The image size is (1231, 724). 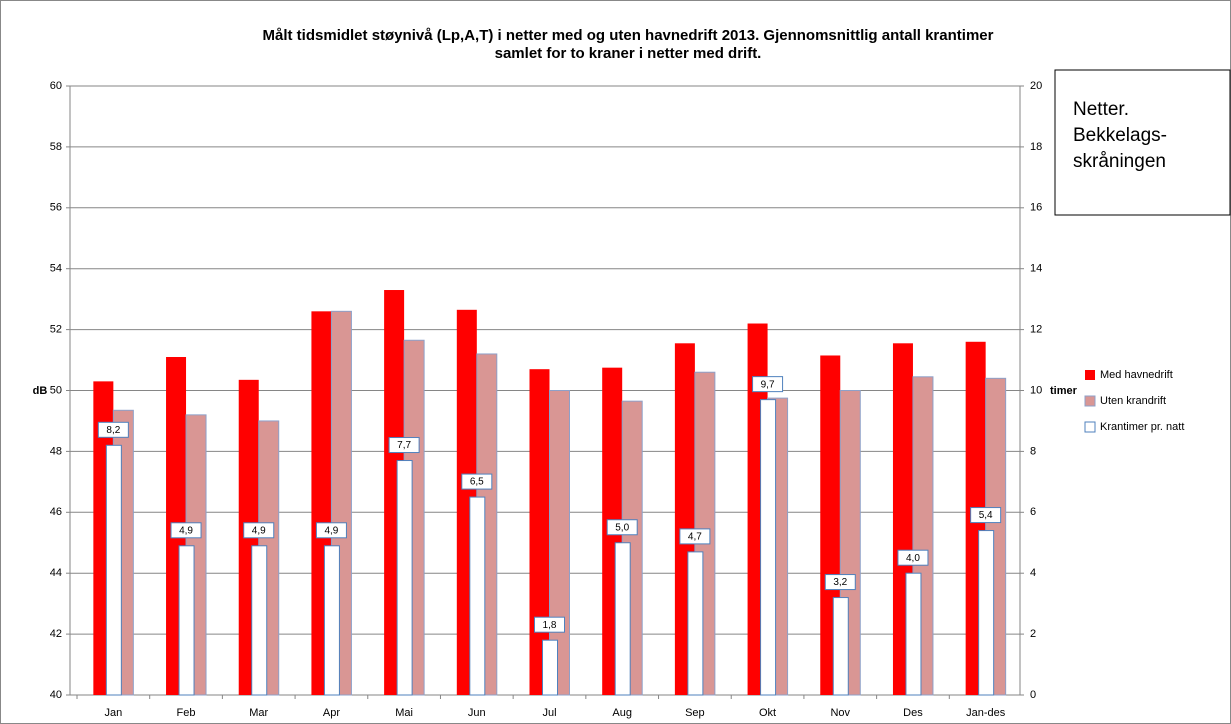 What do you see at coordinates (1036, 269) in the screenshot?
I see `y2-tick-label: 14` at bounding box center [1036, 269].